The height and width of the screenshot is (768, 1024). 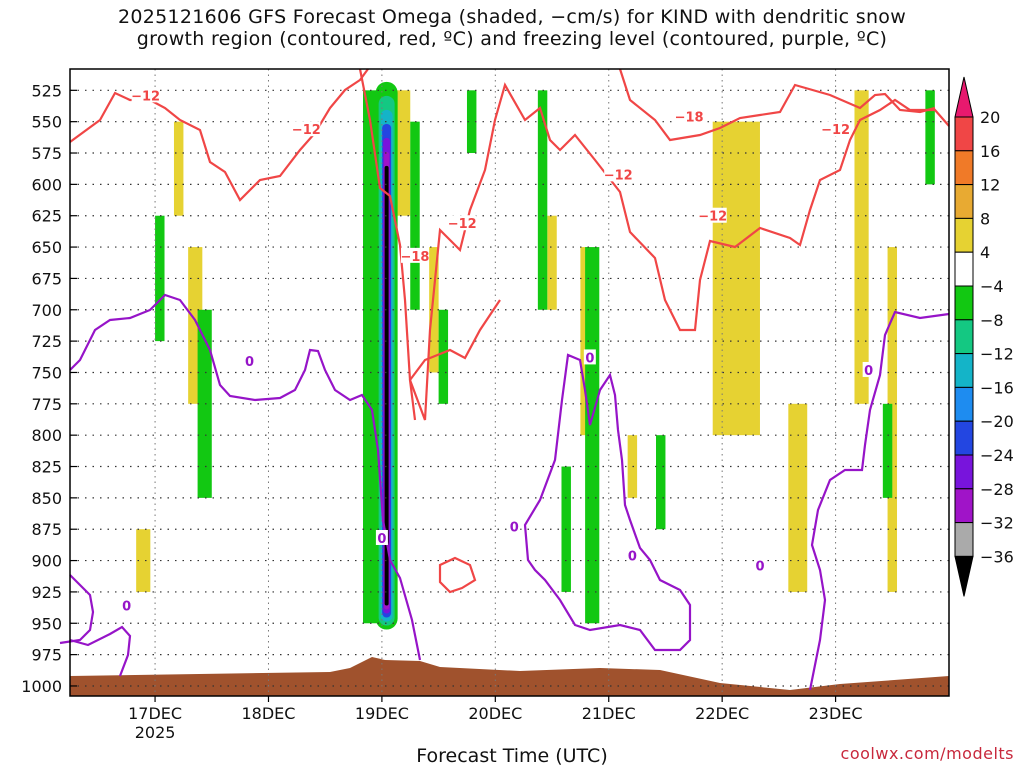 I want to click on freezing-contour-far-right, so click(x=879, y=500).